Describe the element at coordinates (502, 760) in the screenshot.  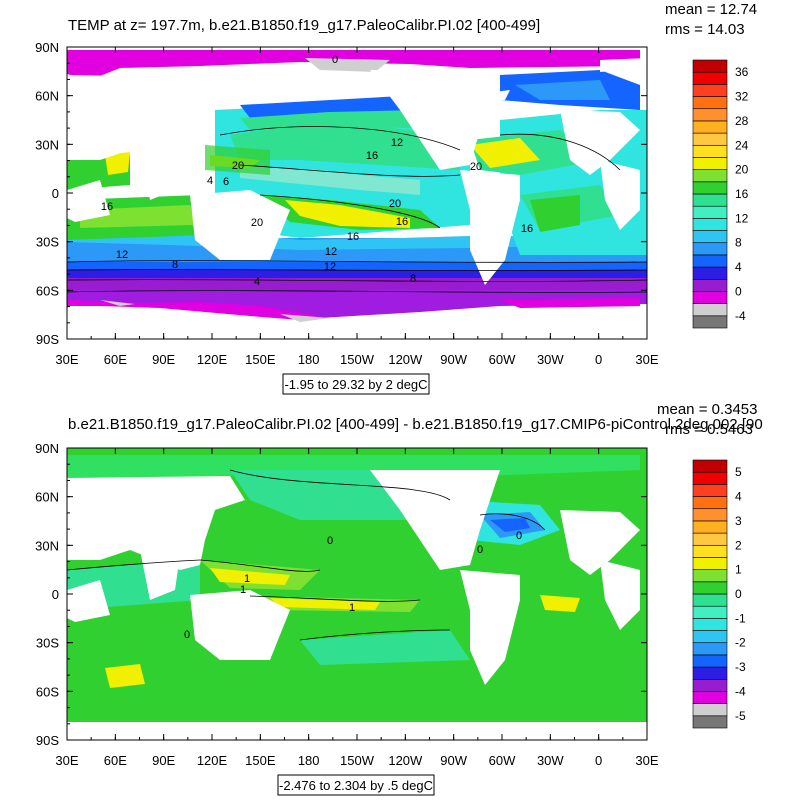
I see `x-tick-label: 60W` at that location.